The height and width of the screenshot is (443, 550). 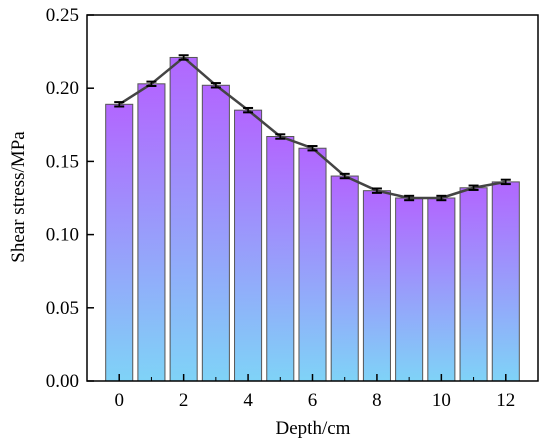 What do you see at coordinates (119, 400) in the screenshot?
I see `x-tick-label: 0` at bounding box center [119, 400].